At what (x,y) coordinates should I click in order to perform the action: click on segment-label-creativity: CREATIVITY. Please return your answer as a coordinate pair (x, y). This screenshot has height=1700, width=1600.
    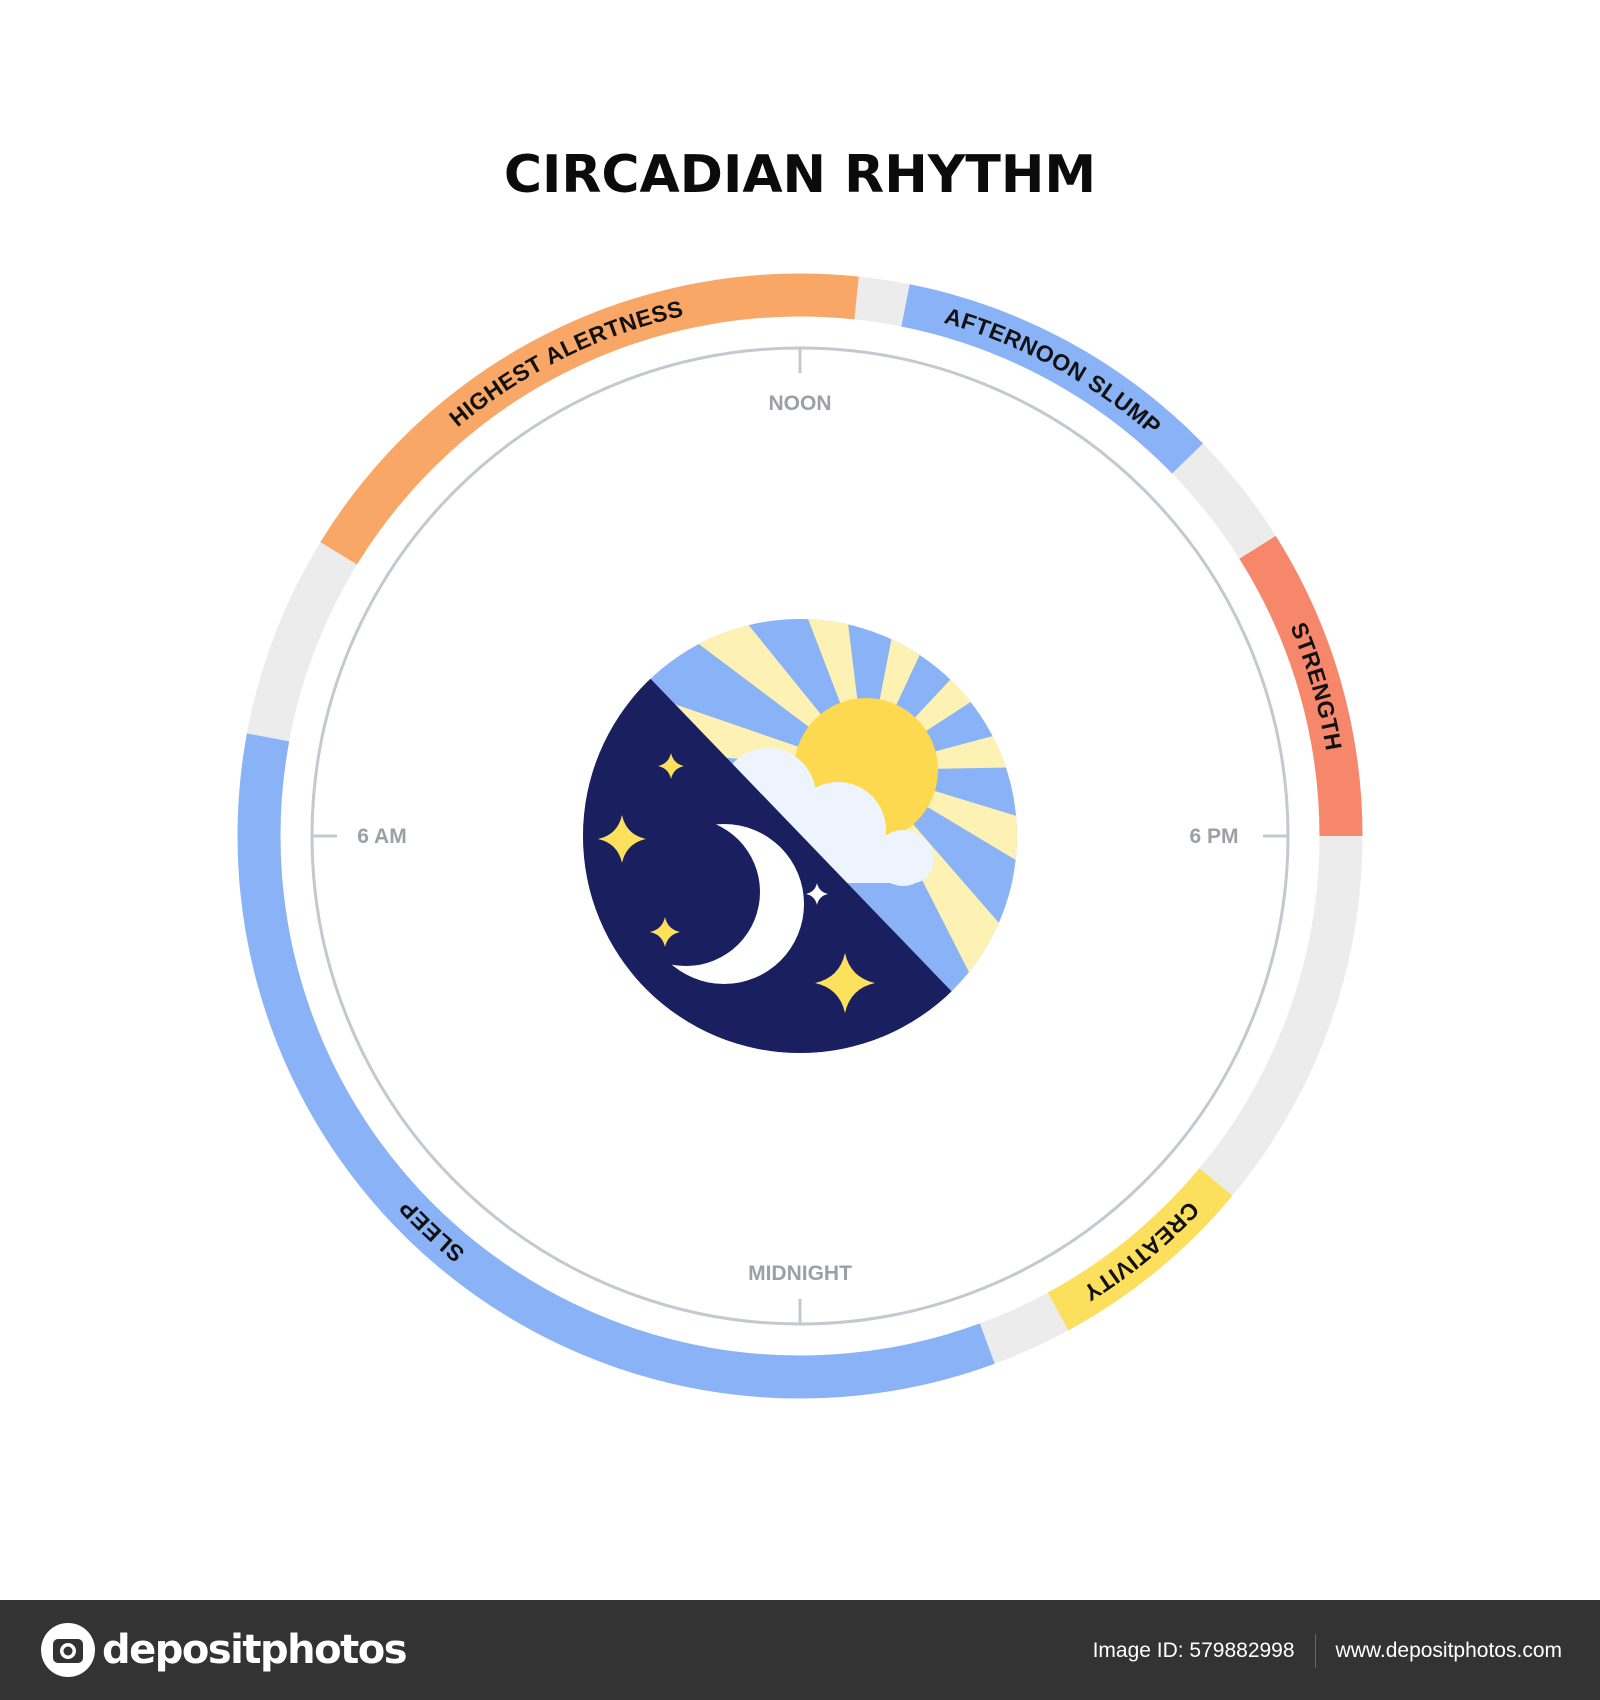
    Looking at the image, I should click on (1142, 1252).